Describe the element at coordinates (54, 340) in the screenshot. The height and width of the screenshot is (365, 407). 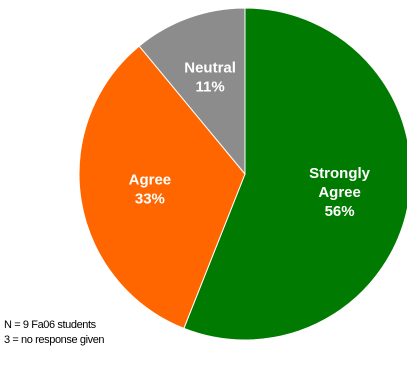
I see `footnote-no-response: 3 = no response given` at that location.